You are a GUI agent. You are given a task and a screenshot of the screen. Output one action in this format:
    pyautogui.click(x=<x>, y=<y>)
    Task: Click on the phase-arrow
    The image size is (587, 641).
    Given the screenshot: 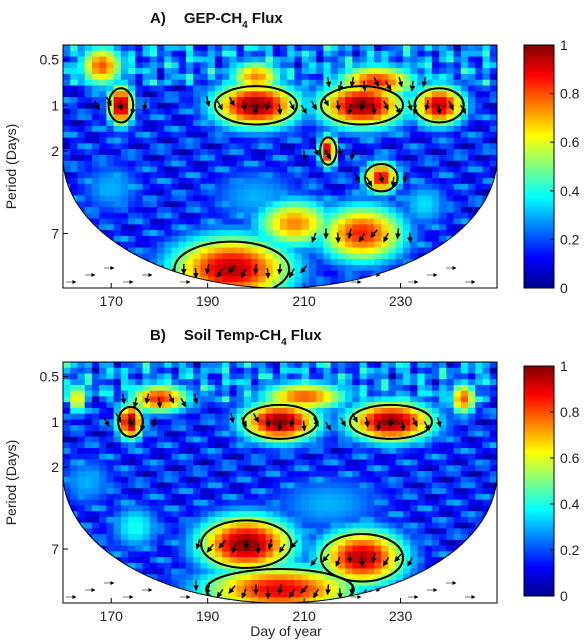 What is the action you would take?
    pyautogui.click(x=415, y=109)
    